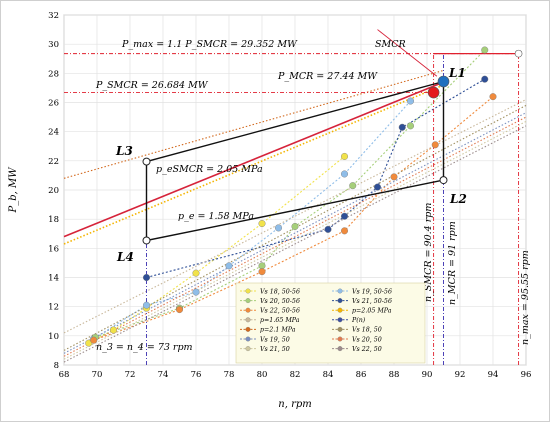 The width and height of the screenshot is (550, 427). What do you see at coordinates (64, 375) in the screenshot?
I see `x-tick-label: 68` at bounding box center [64, 375].